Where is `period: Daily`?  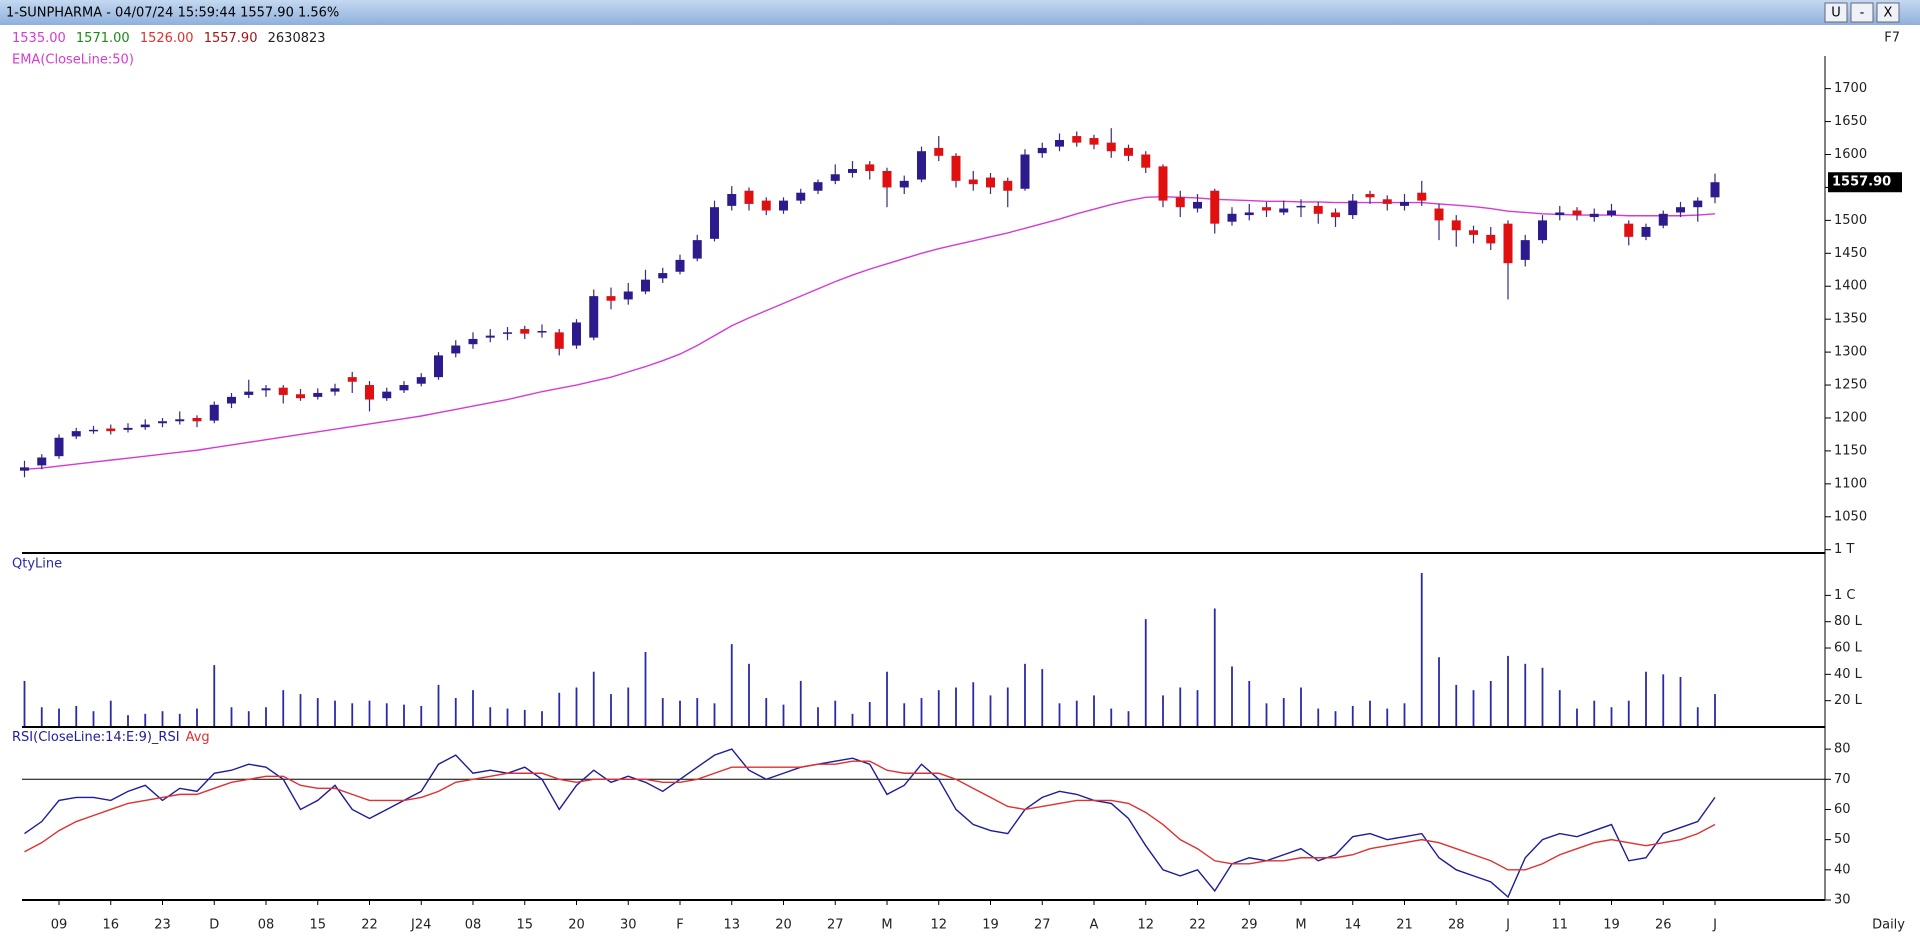 period: Daily is located at coordinates (1888, 925).